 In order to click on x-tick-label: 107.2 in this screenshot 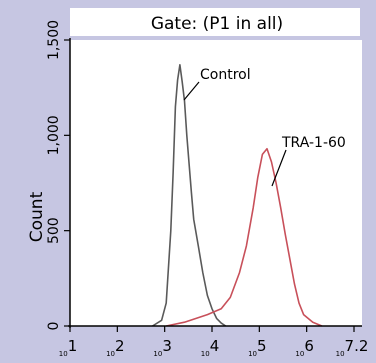, I will do `click(352, 347)`.